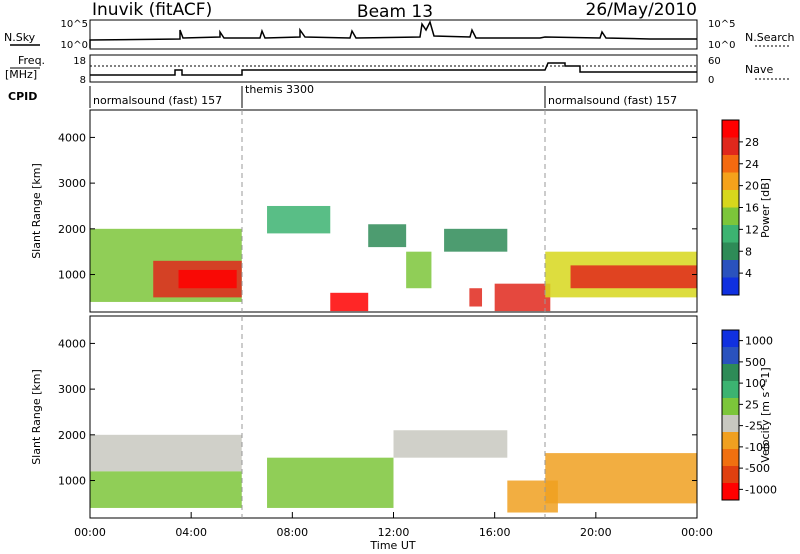 Image resolution: width=800 pixels, height=554 pixels. I want to click on velocity-ytick-0: 1000, so click(72, 481).